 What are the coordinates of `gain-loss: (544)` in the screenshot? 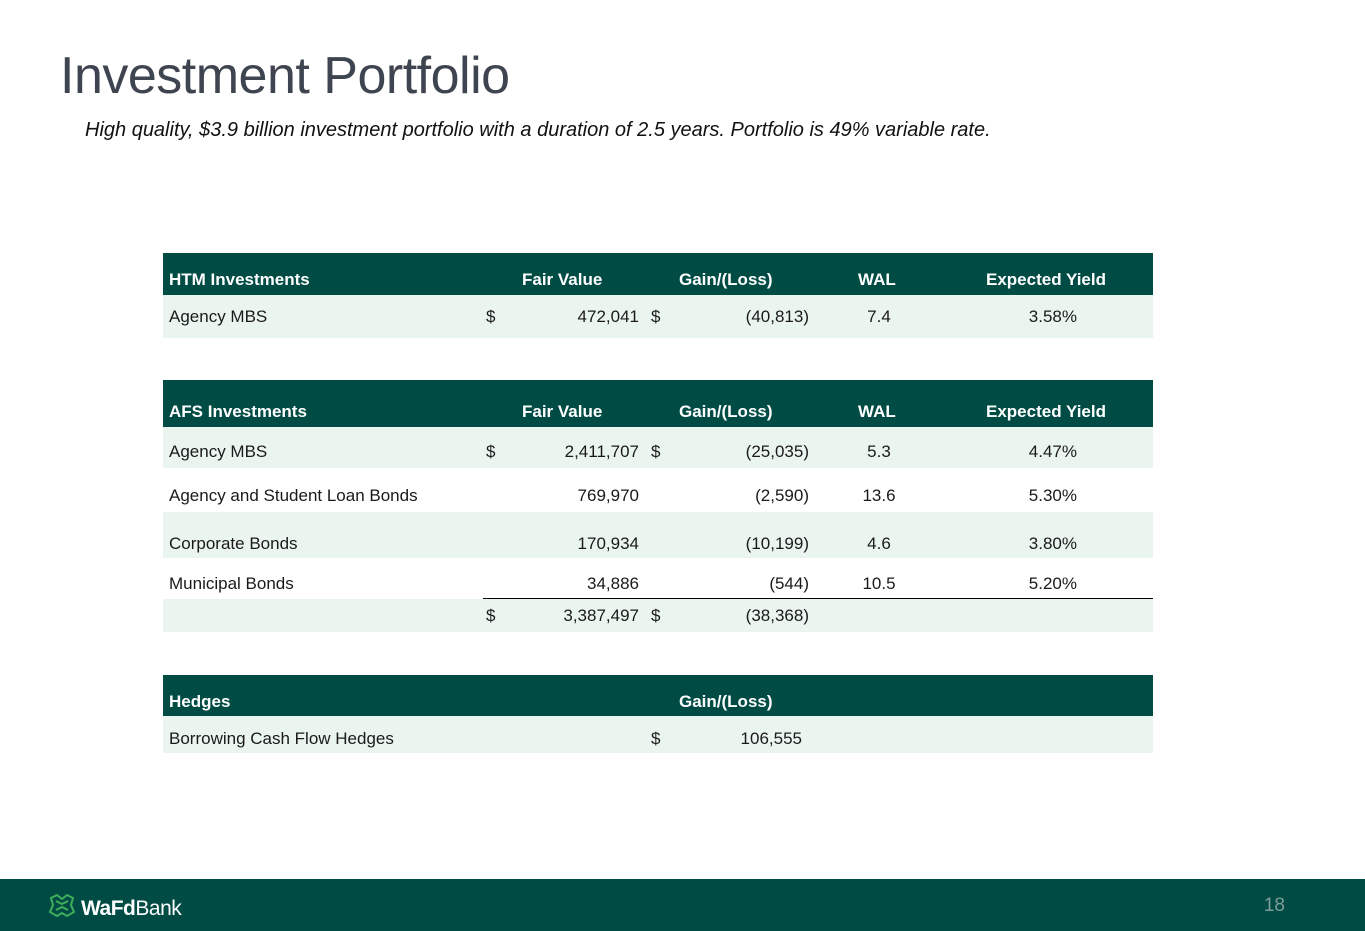 It's located at (789, 583).